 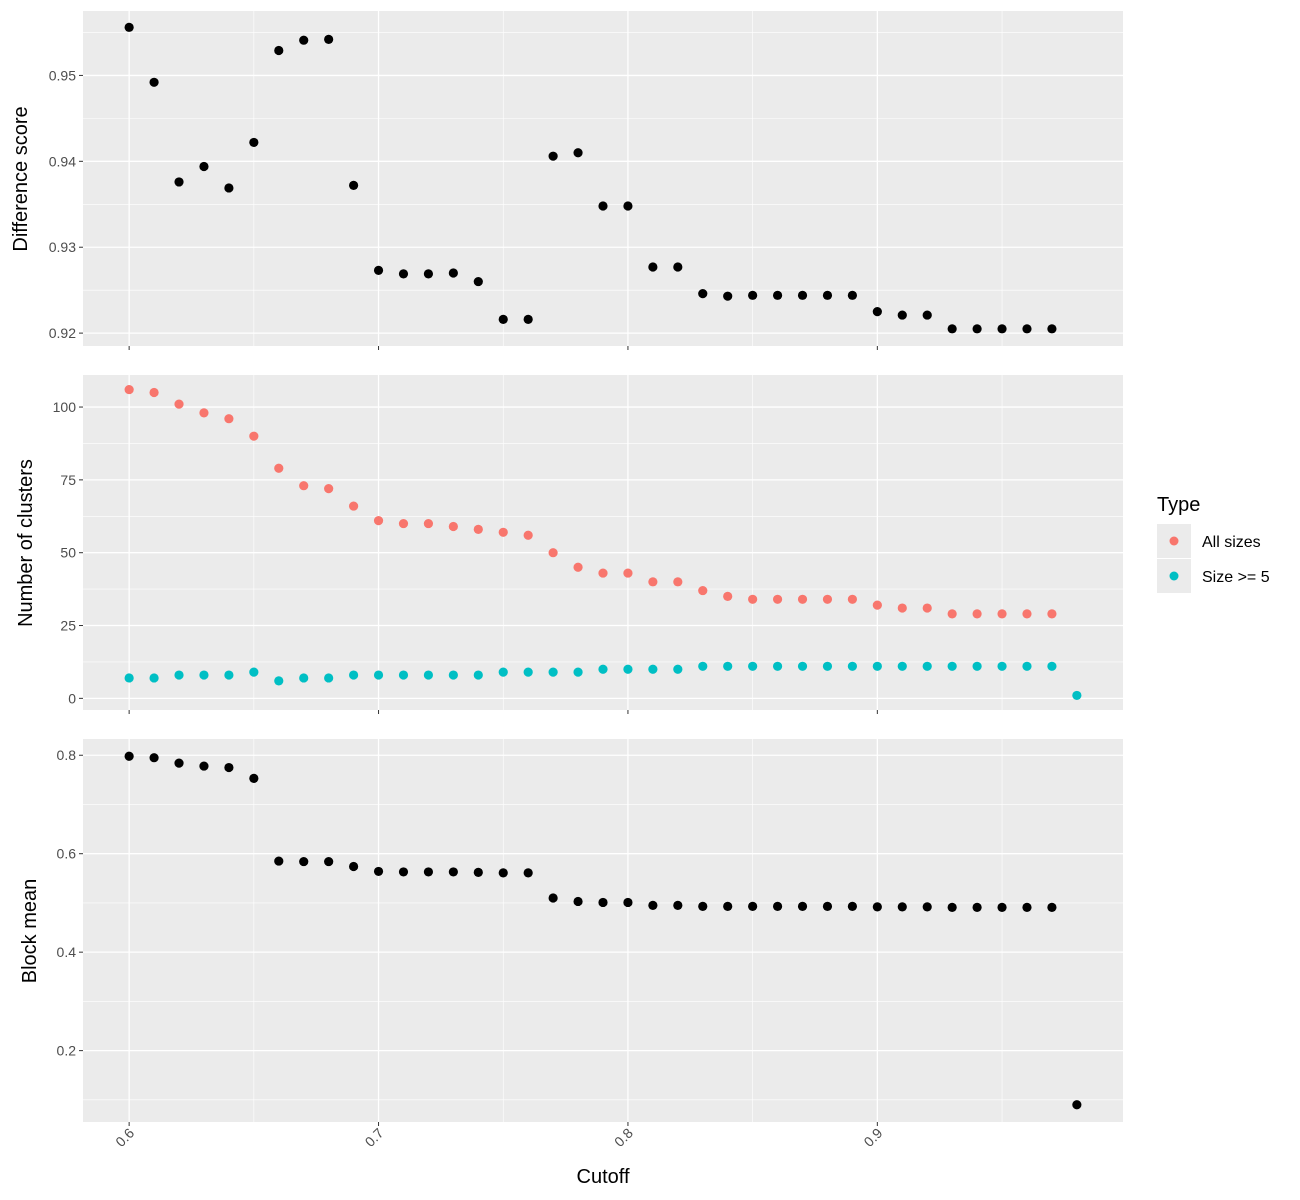 What do you see at coordinates (62, 333) in the screenshot?
I see `y-tick-label: 0.92` at bounding box center [62, 333].